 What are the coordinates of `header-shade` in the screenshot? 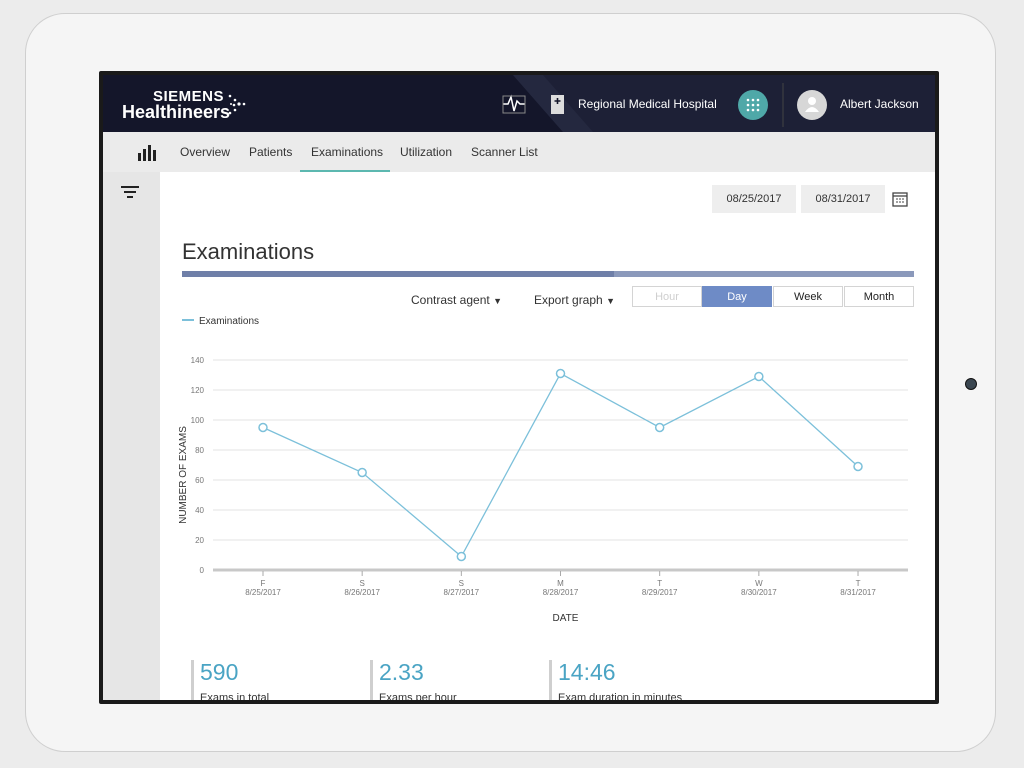 It's located at (724, 103).